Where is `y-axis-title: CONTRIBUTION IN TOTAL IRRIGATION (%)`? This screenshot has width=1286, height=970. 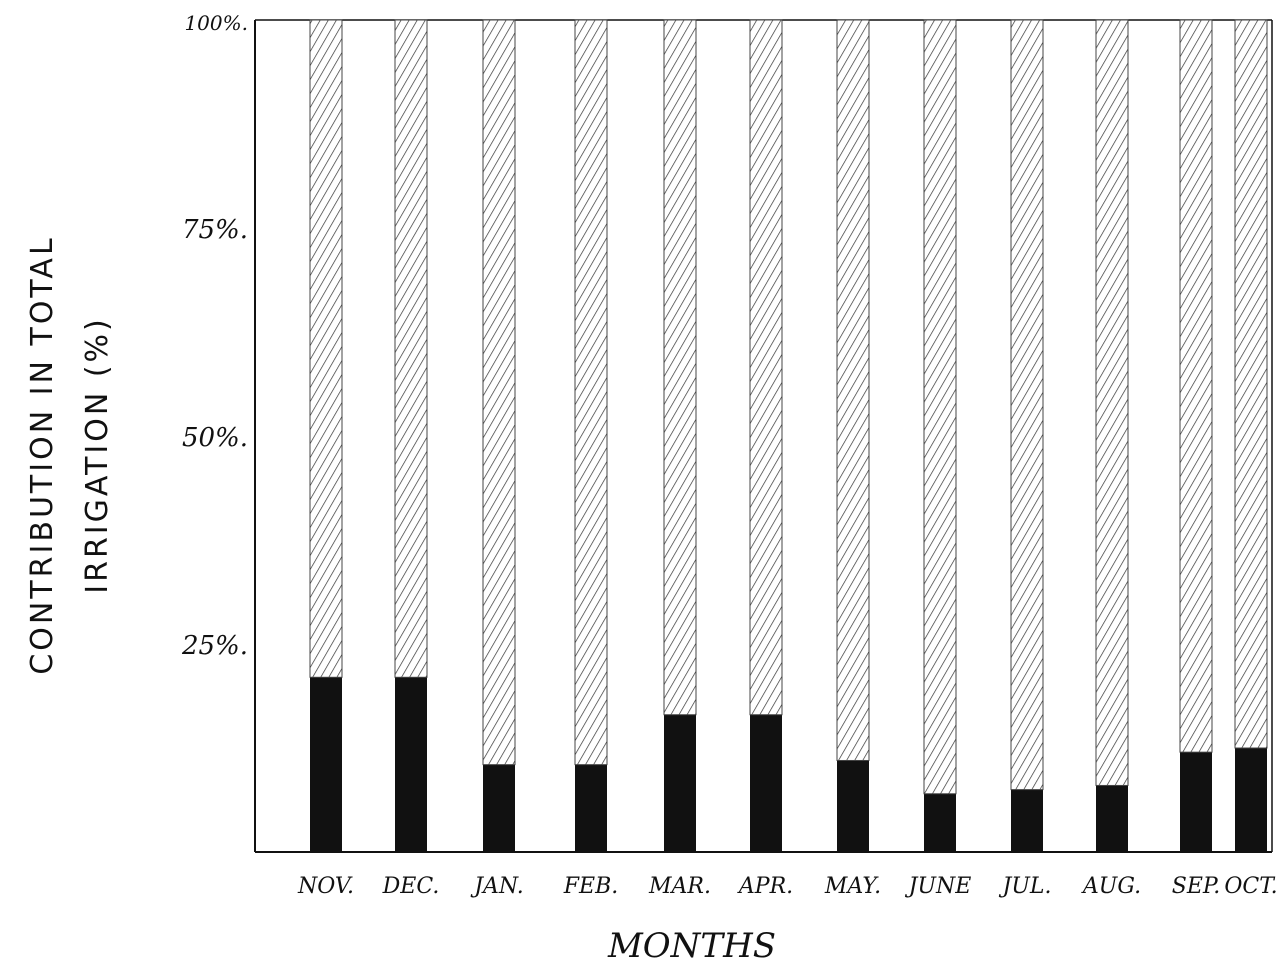 y-axis-title: CONTRIBUTION IN TOTAL IRRIGATION (%) is located at coordinates (70, 454).